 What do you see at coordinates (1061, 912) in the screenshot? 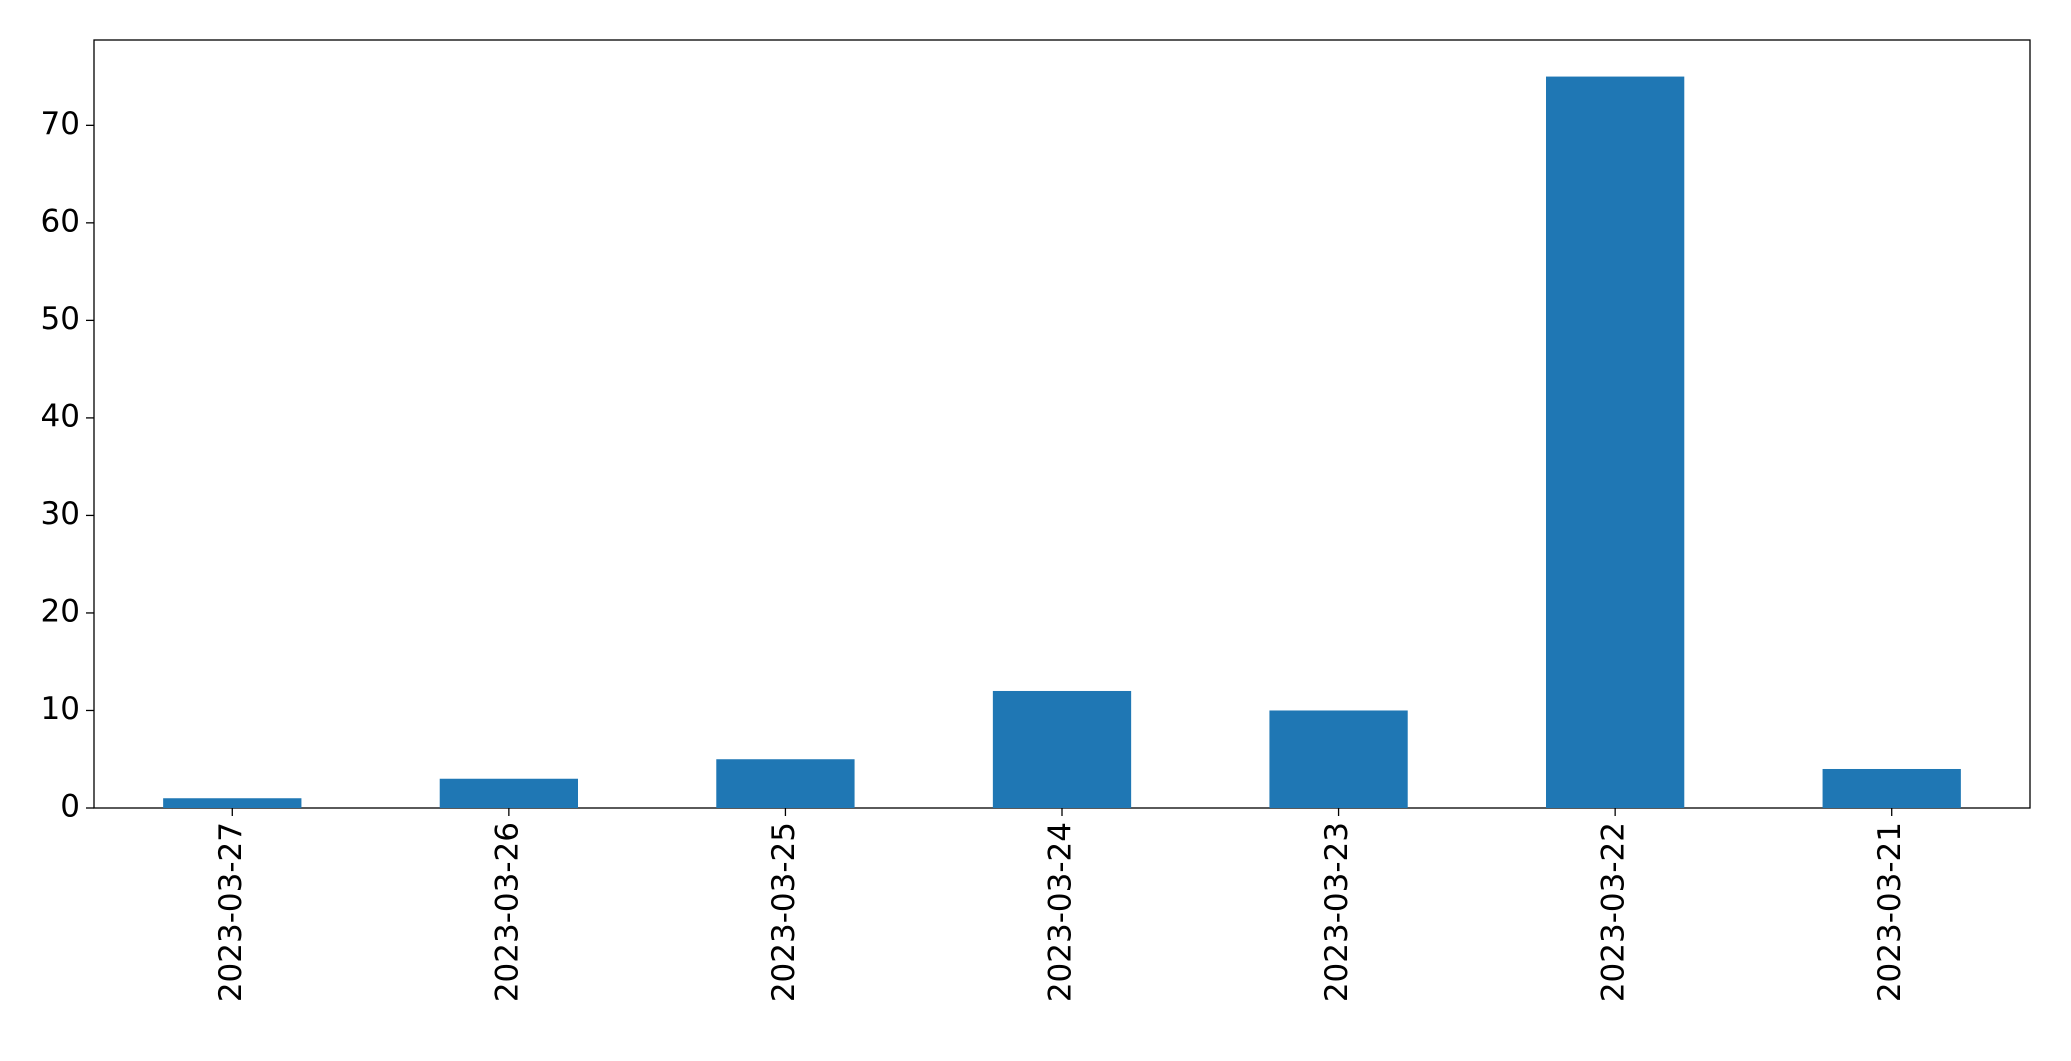
I see `x-tick-label: 2023-03-24` at bounding box center [1061, 912].